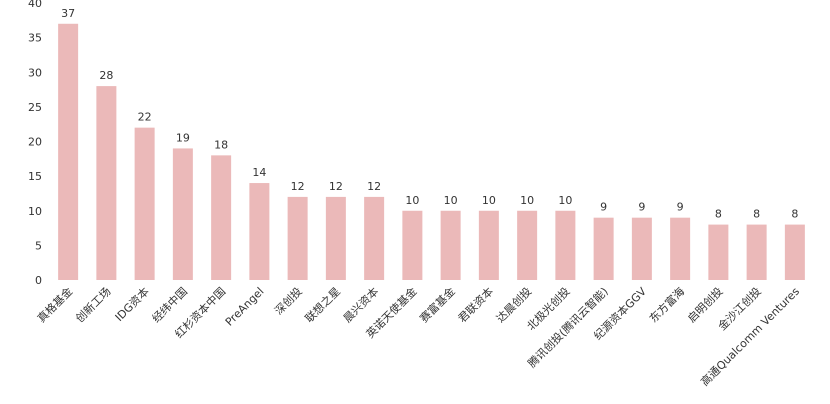  What do you see at coordinates (322, 304) in the screenshot?
I see `x-tick-label: 联想之星` at bounding box center [322, 304].